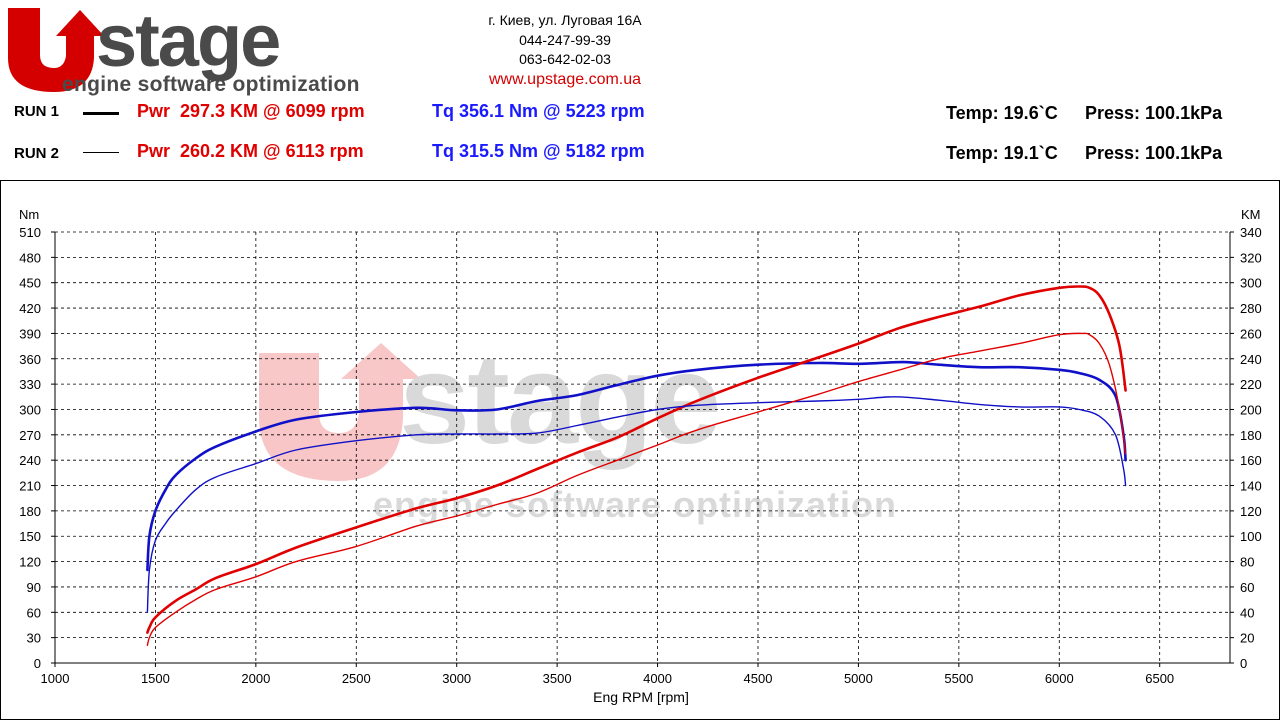 The height and width of the screenshot is (720, 1280). I want to click on y-tick-label-left: 180, so click(30, 511).